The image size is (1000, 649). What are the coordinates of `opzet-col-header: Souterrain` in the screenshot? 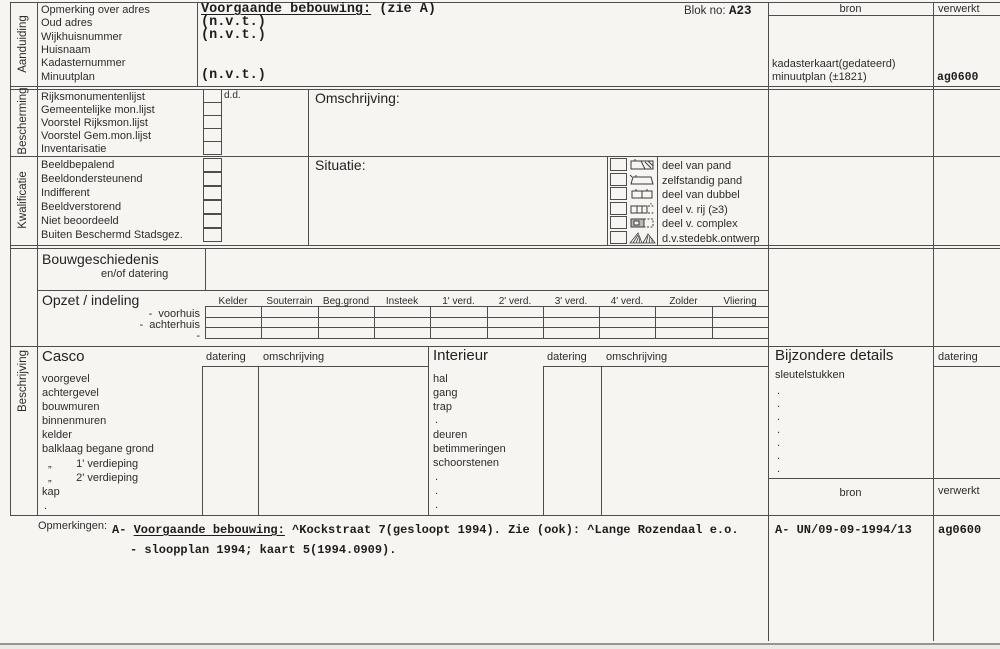 It's located at (289, 301).